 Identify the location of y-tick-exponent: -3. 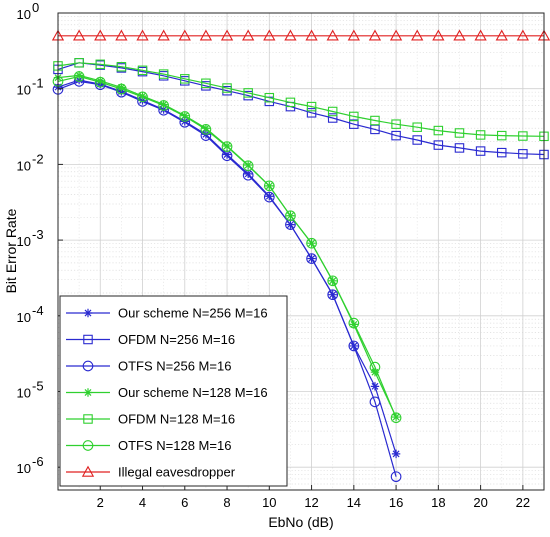
(38, 234).